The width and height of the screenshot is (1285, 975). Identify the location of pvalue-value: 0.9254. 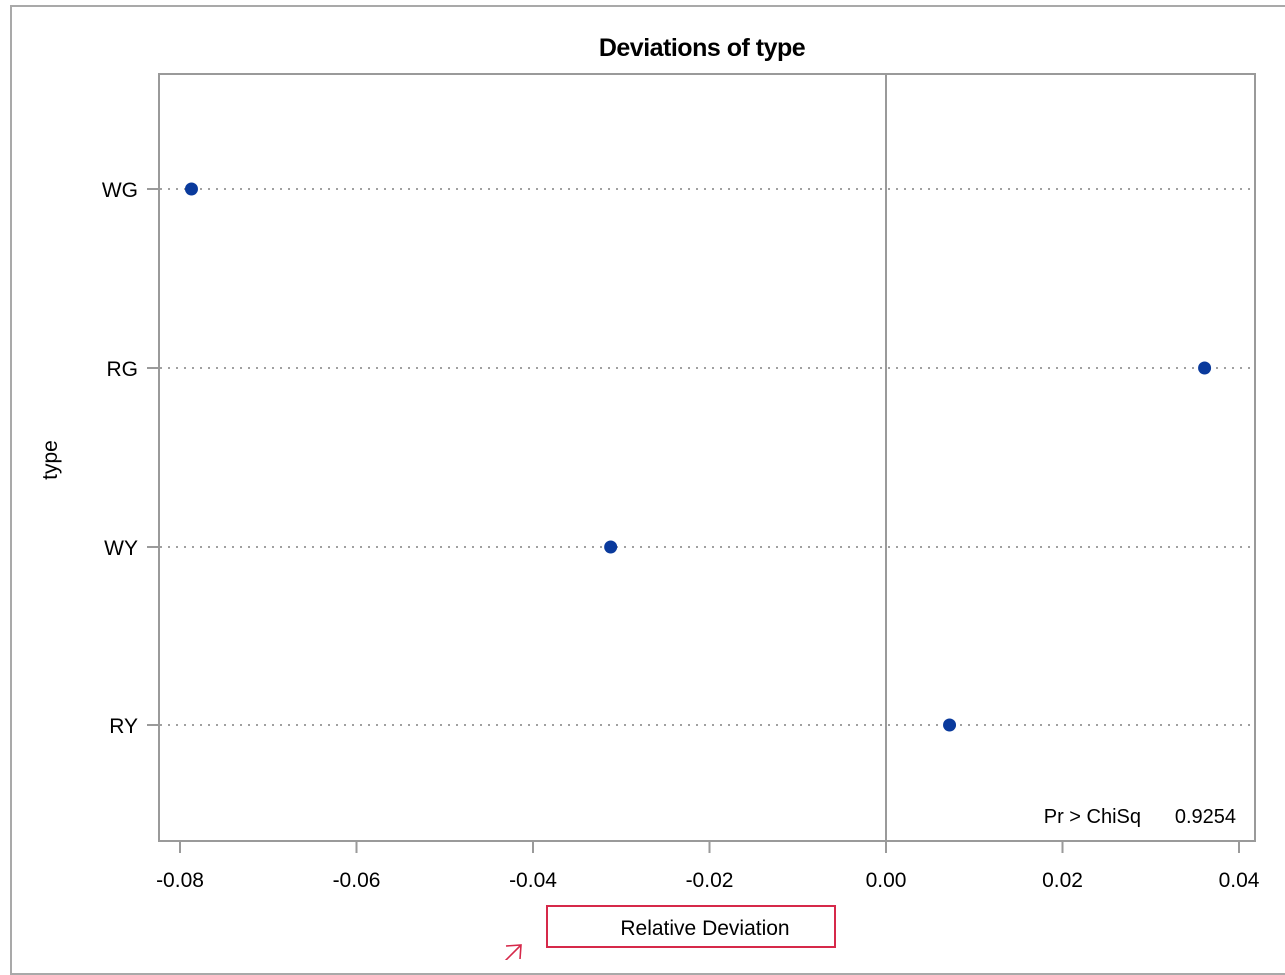
(1205, 817).